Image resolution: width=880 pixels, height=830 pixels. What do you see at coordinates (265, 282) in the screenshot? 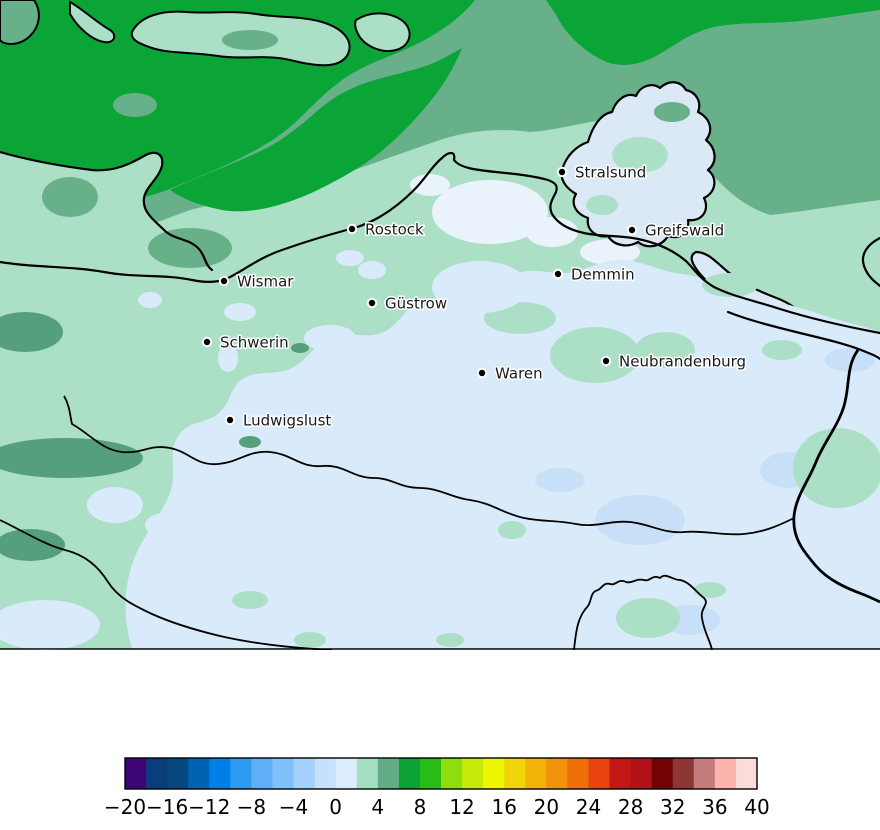
I see `city-label: Wismar` at bounding box center [265, 282].